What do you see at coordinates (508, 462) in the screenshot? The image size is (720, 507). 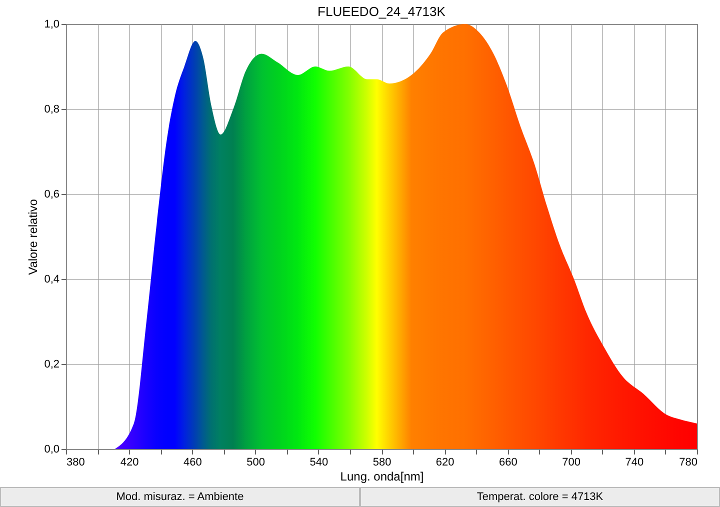 I see `x-tick-label: 660` at bounding box center [508, 462].